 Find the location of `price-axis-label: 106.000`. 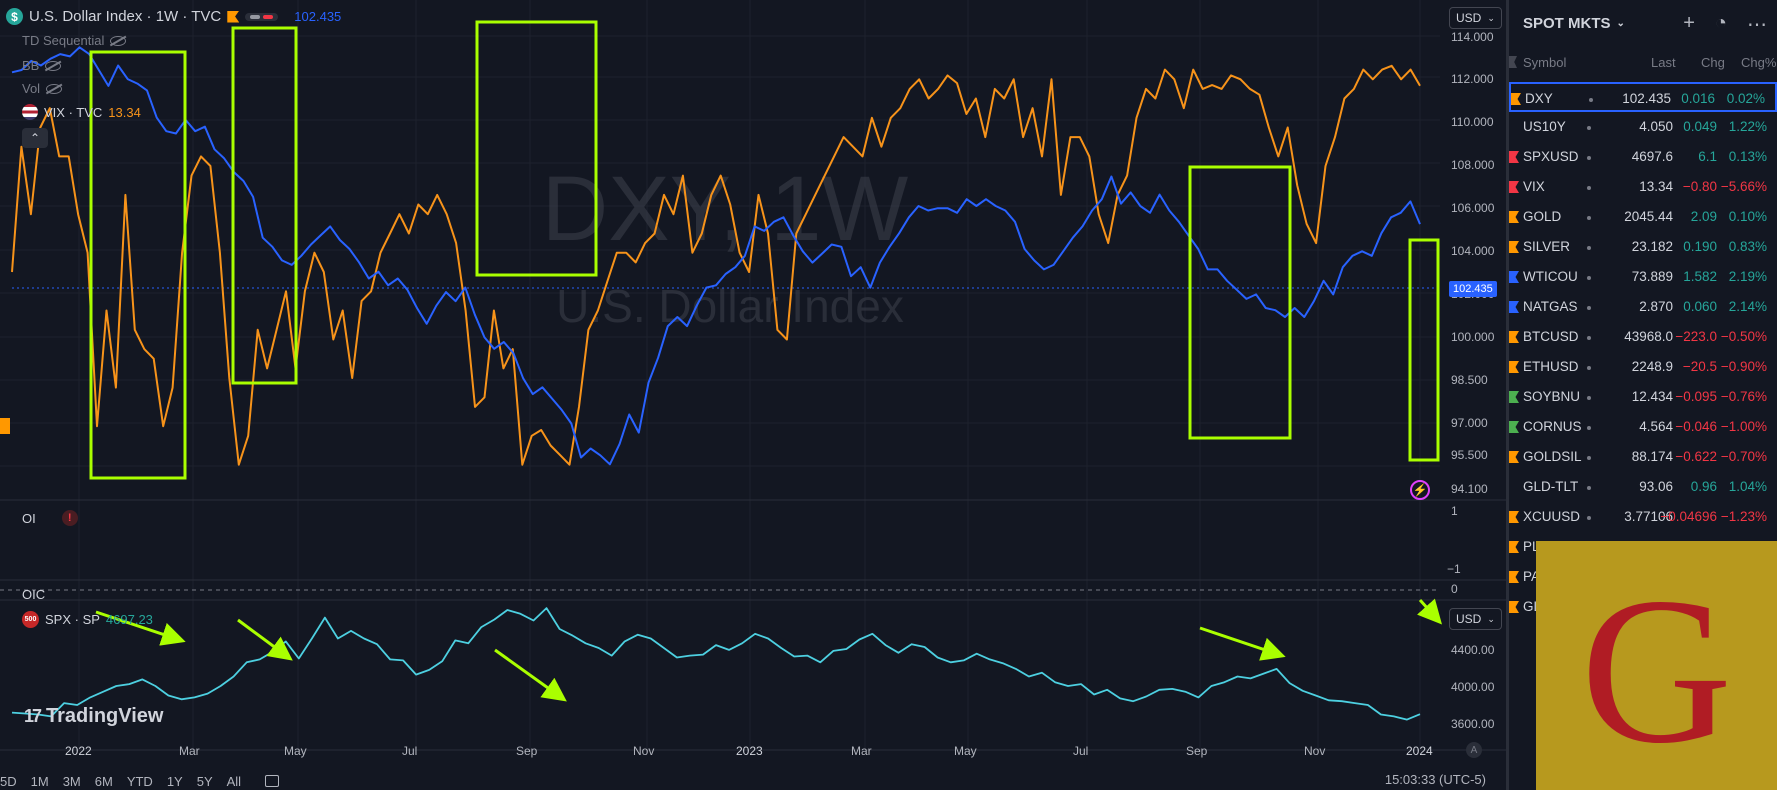

price-axis-label: 106.000 is located at coordinates (1473, 208).